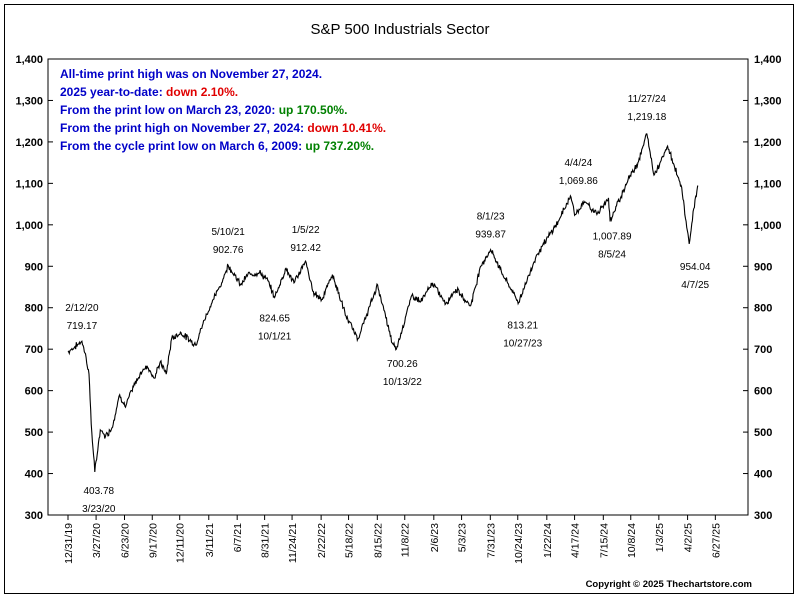 This screenshot has height=600, width=800. I want to click on x-tick-label: 4/2/25, so click(689, 537).